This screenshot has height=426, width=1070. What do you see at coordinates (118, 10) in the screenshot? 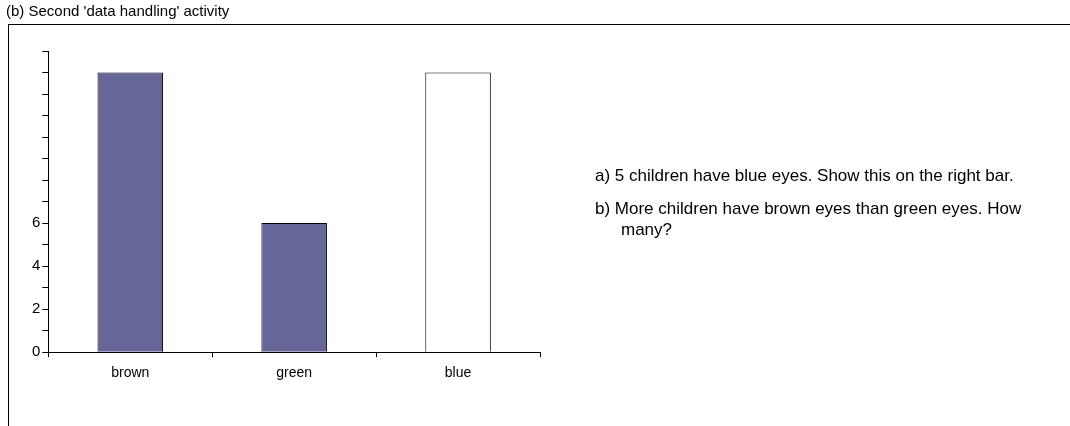
I see `chart-title: (b) Second 'data handling' activity` at bounding box center [118, 10].